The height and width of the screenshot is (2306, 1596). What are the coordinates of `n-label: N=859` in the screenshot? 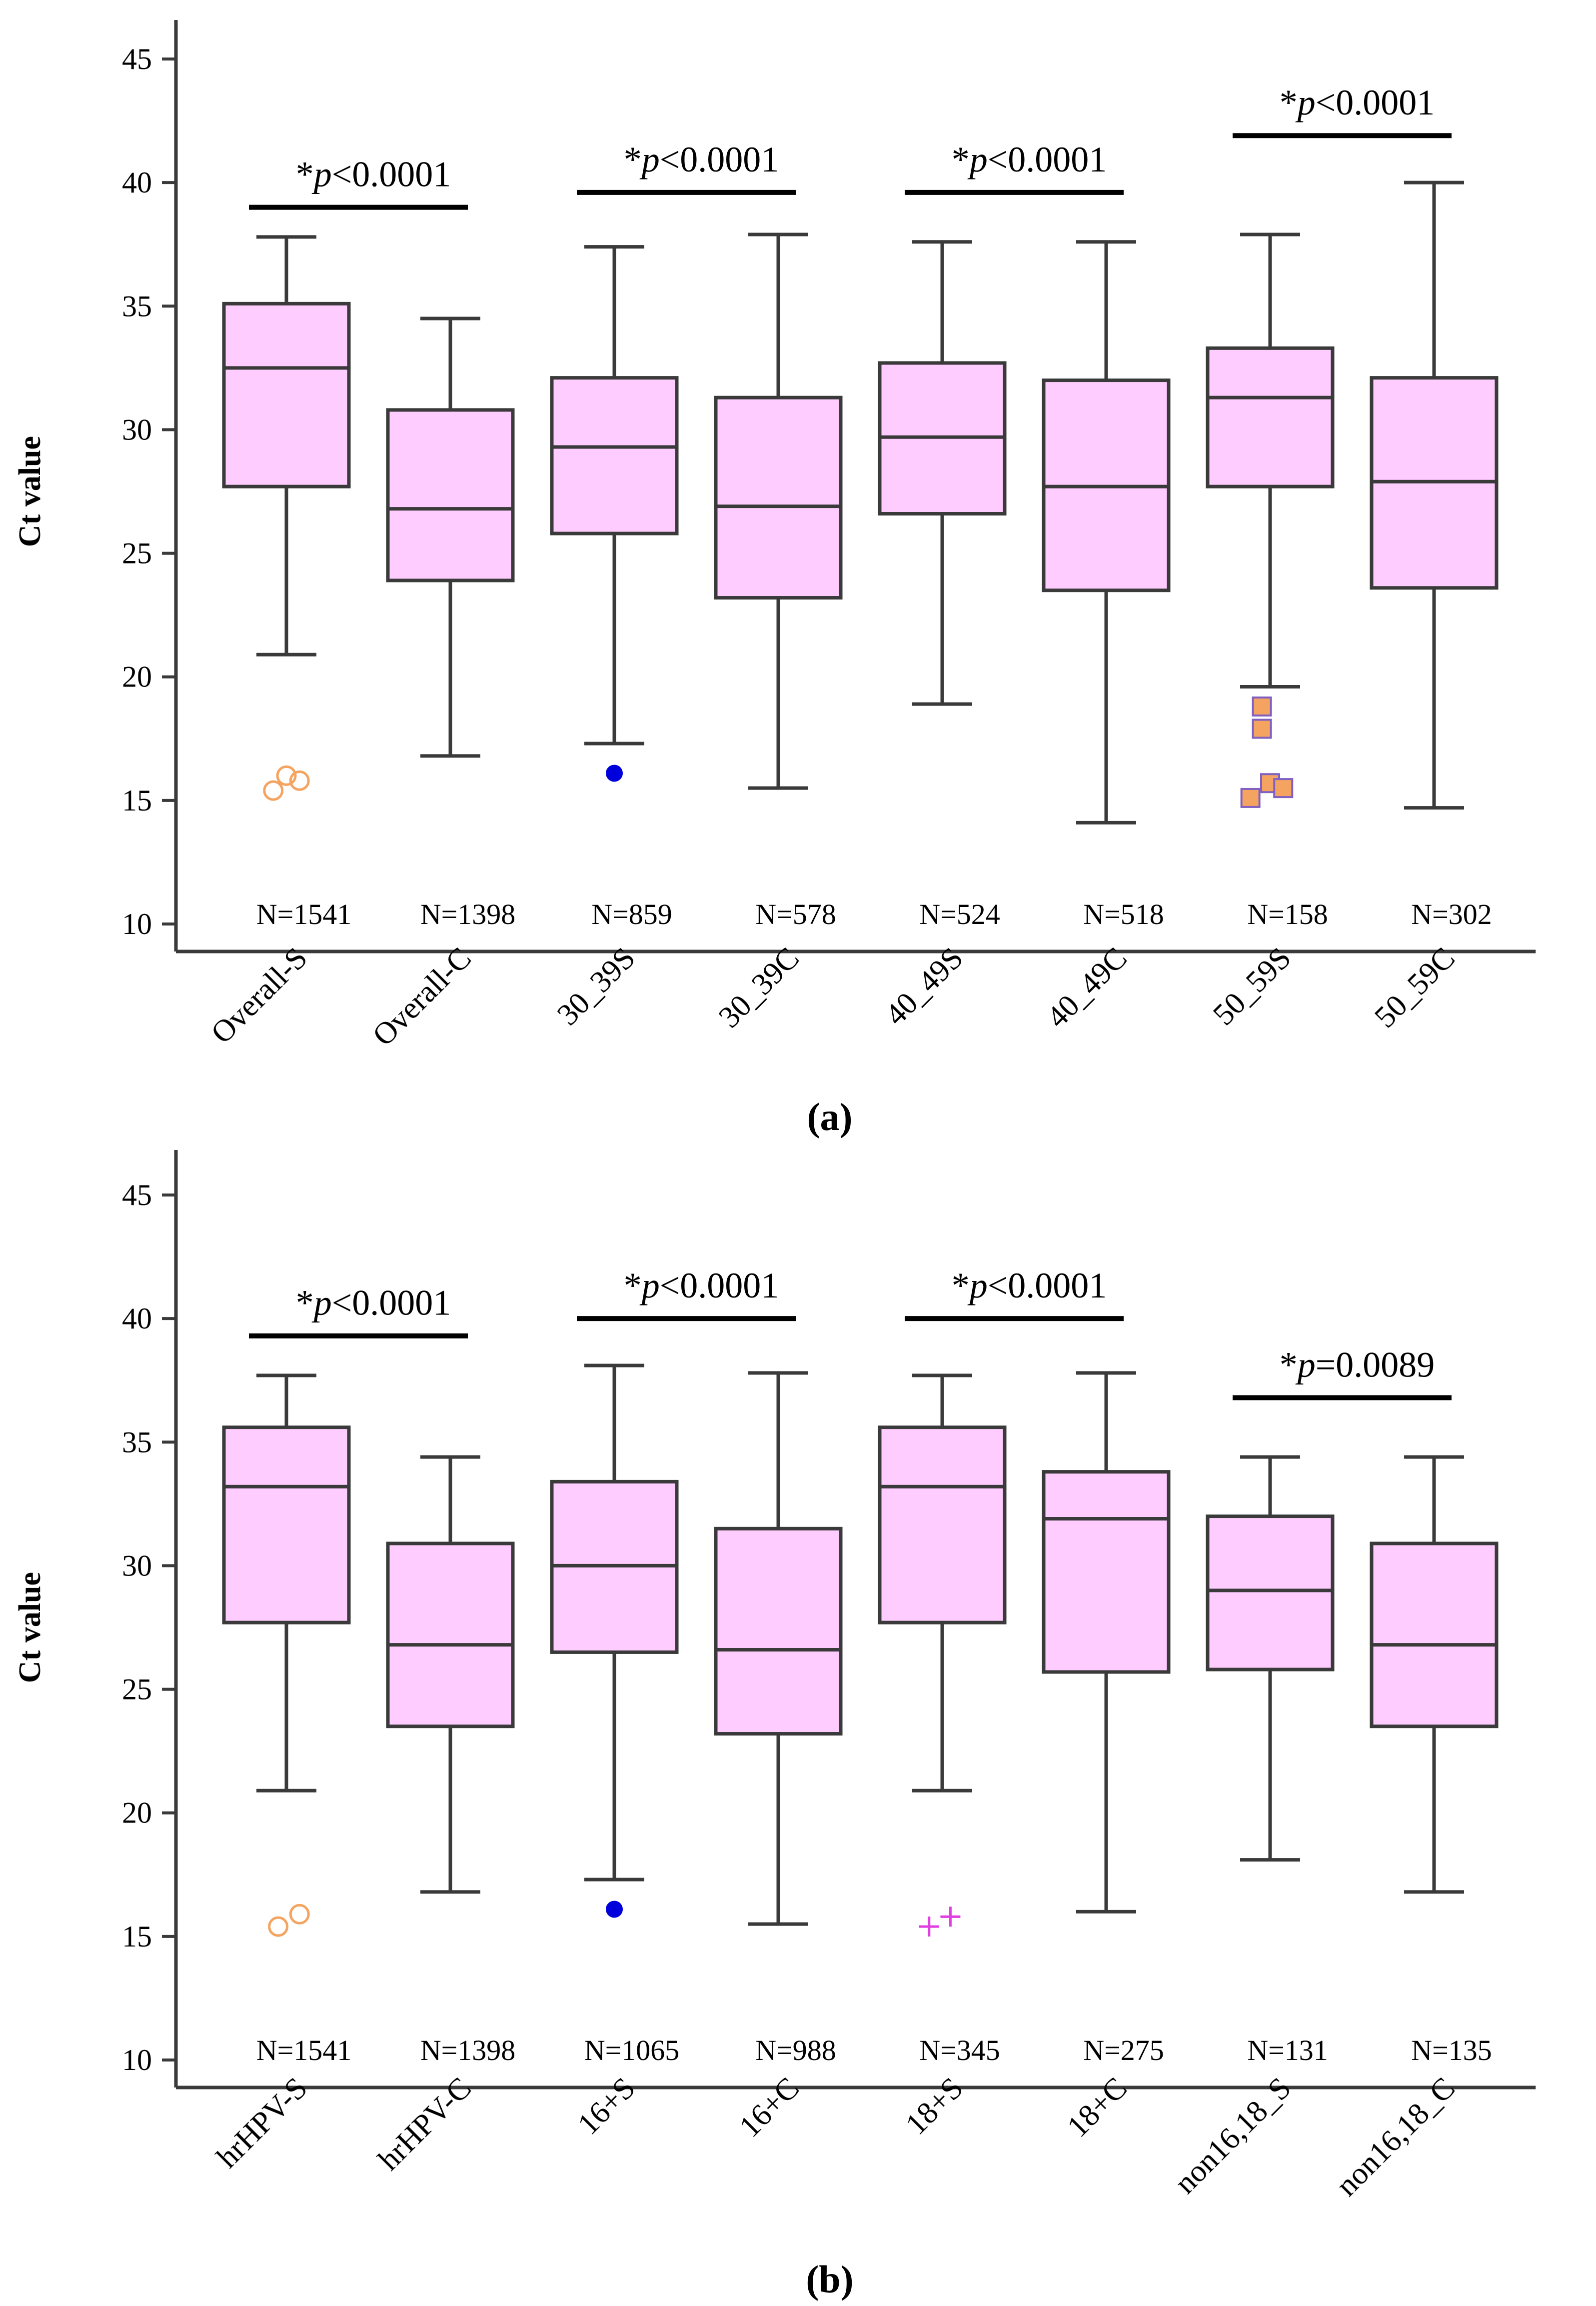 It's located at (631, 914).